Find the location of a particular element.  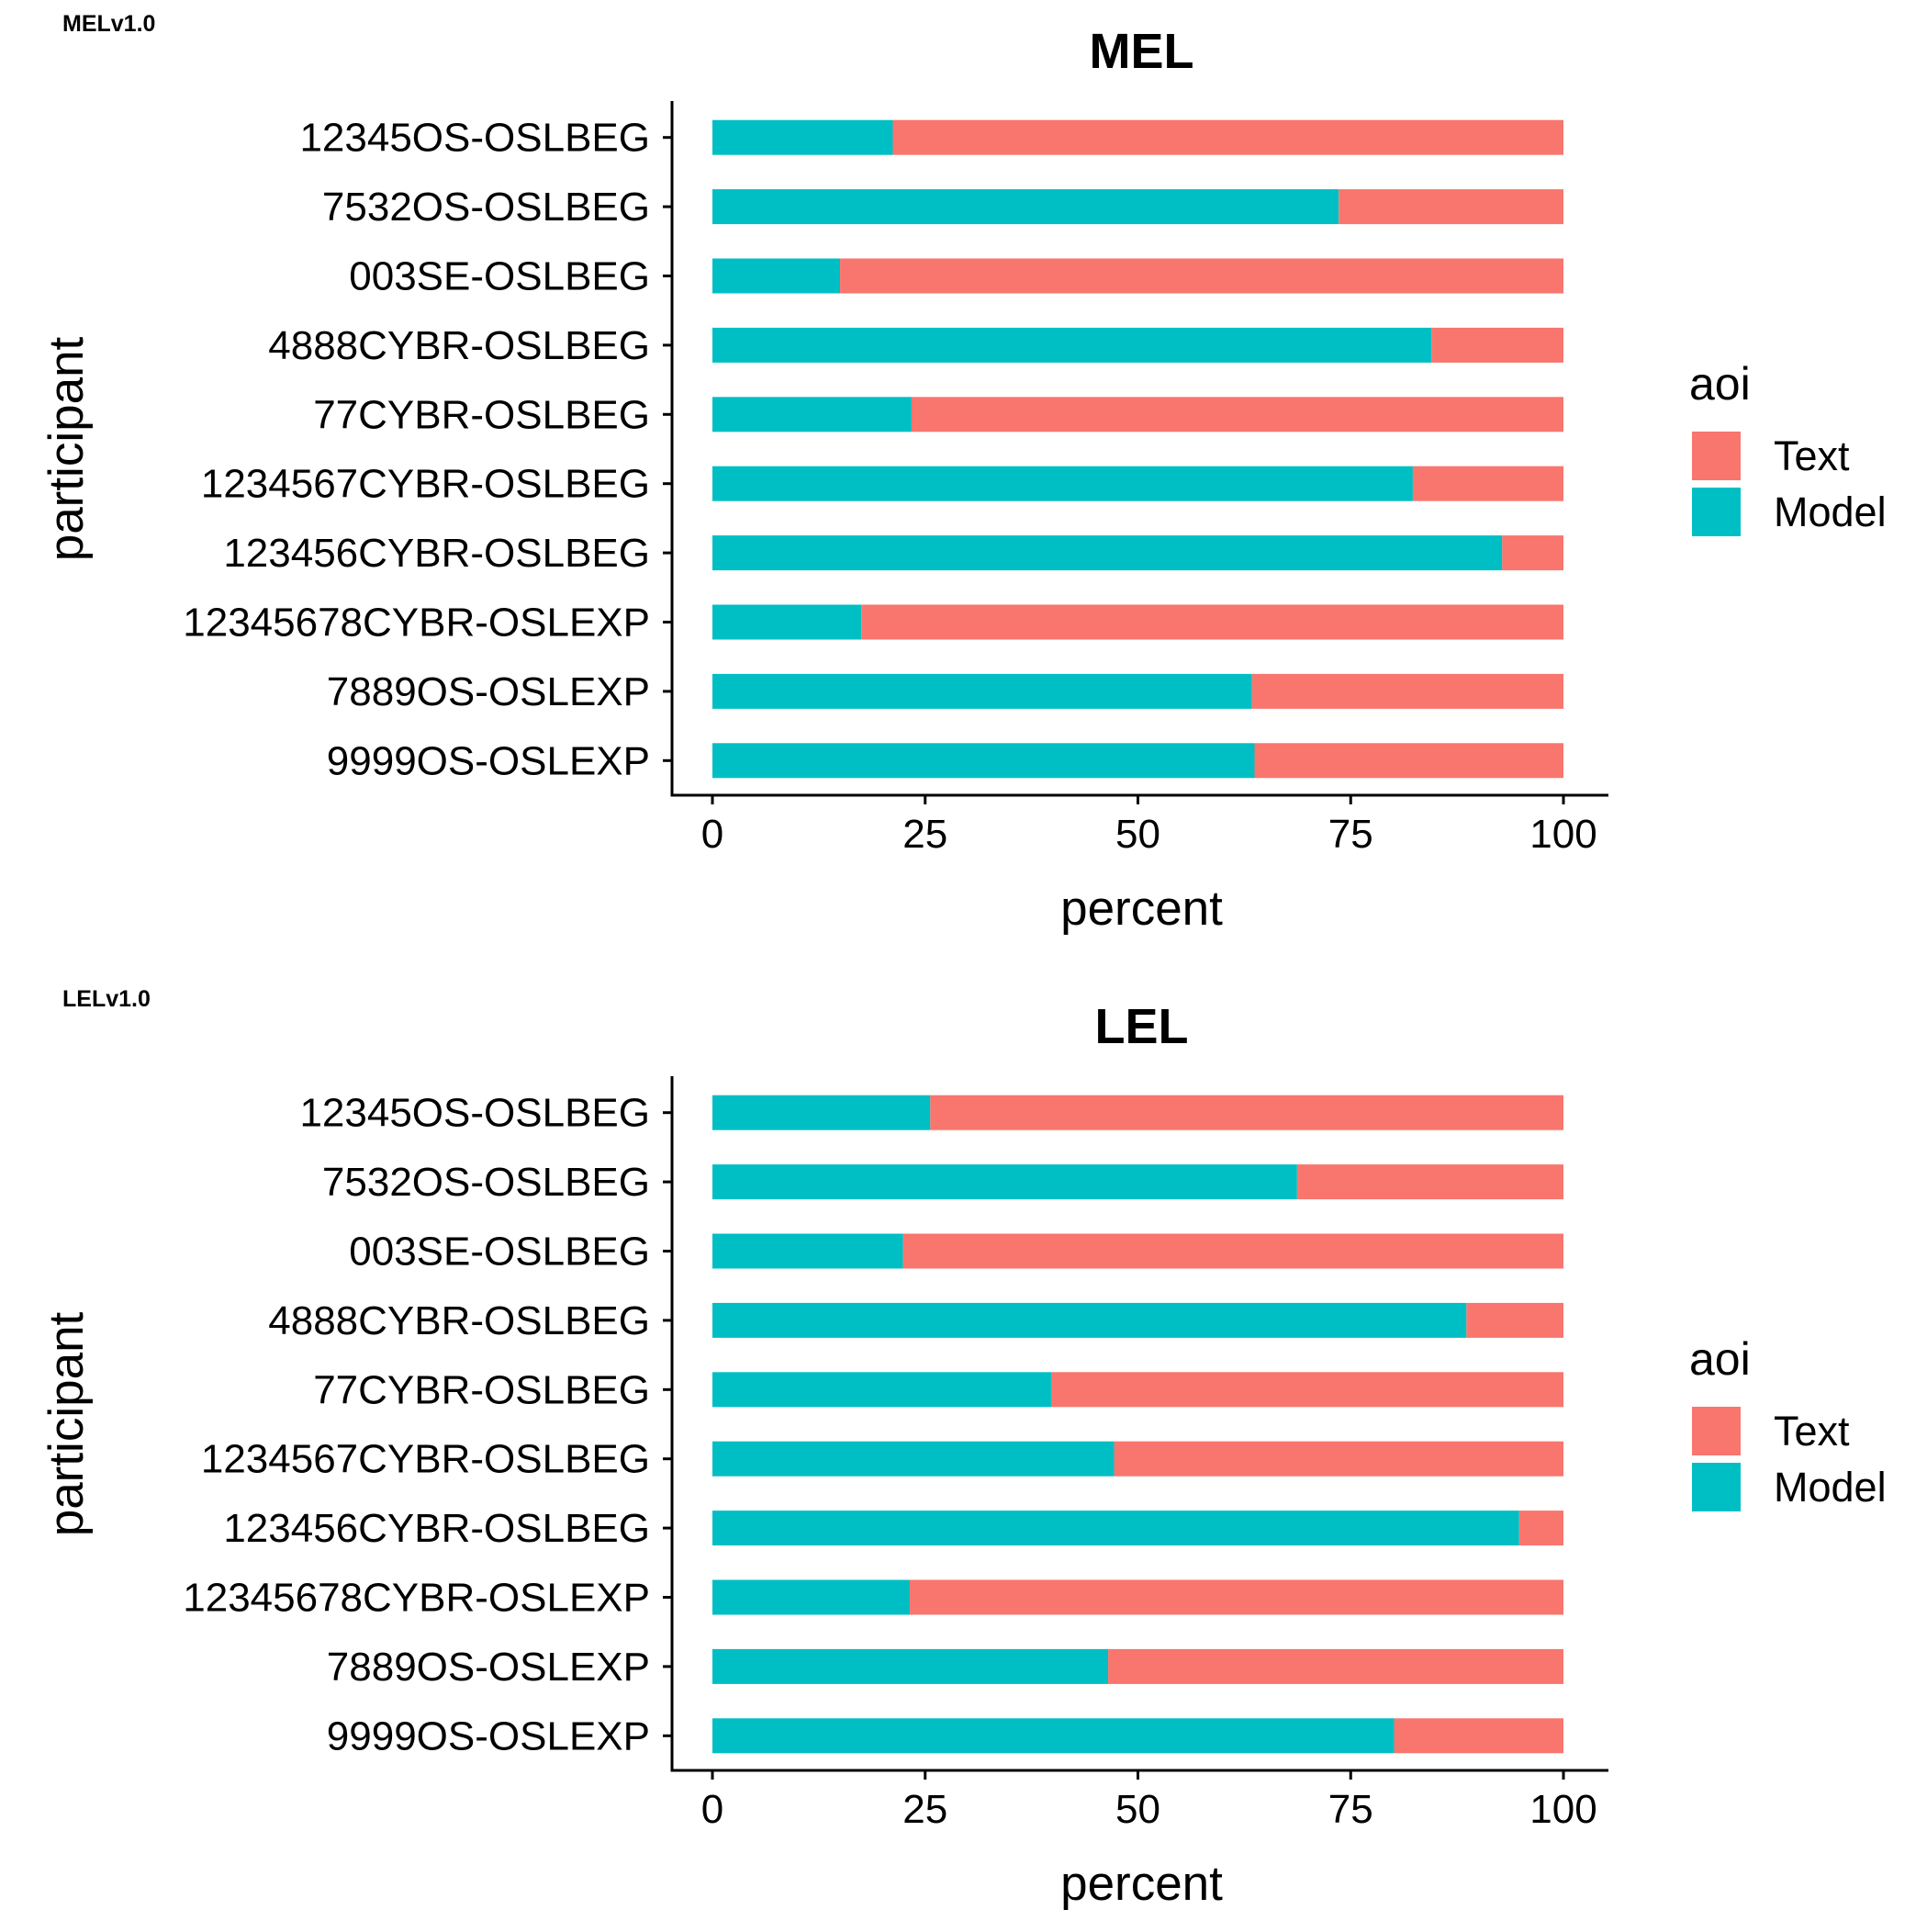

chart-title: LEL is located at coordinates (1142, 1026).